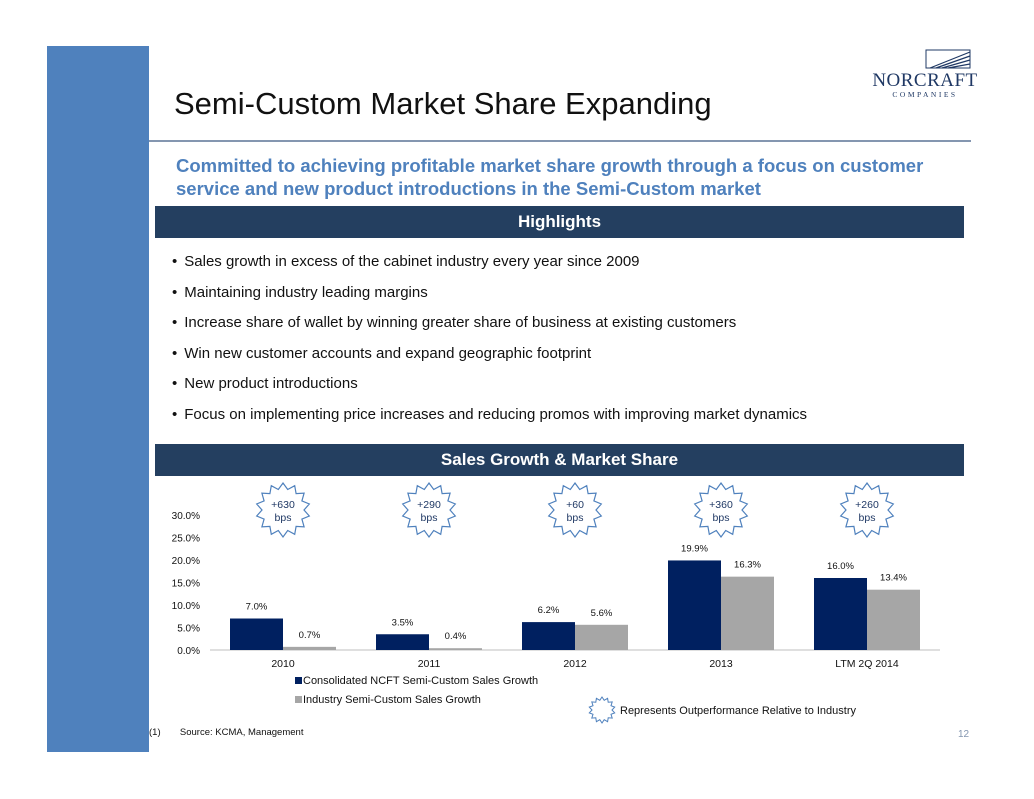 Image resolution: width=1034 pixels, height=799 pixels. What do you see at coordinates (186, 561) in the screenshot?
I see `y-tick-label: 20.0%` at bounding box center [186, 561].